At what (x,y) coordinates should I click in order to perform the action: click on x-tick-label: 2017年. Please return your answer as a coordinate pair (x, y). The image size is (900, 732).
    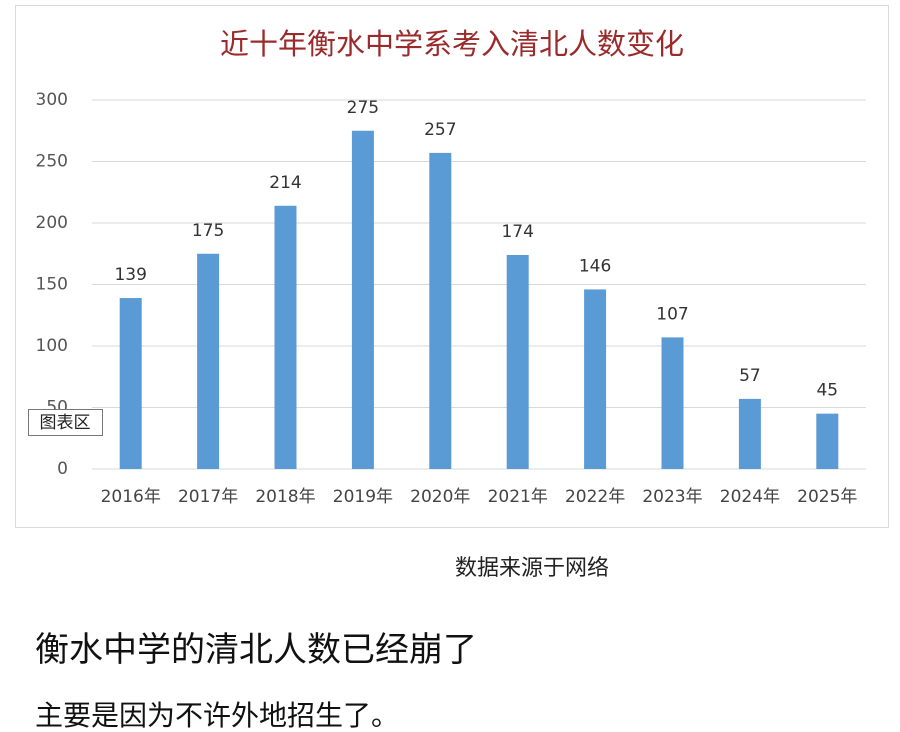
    Looking at the image, I should click on (208, 497).